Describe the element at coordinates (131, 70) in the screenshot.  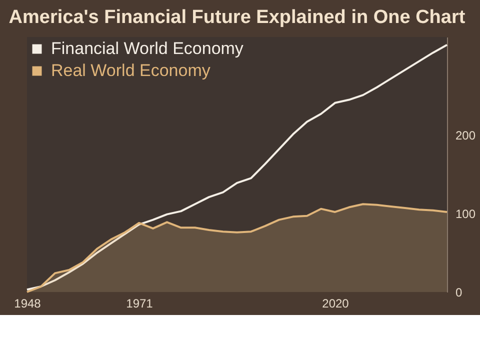
I see `legend-label: Real World Economy` at that location.